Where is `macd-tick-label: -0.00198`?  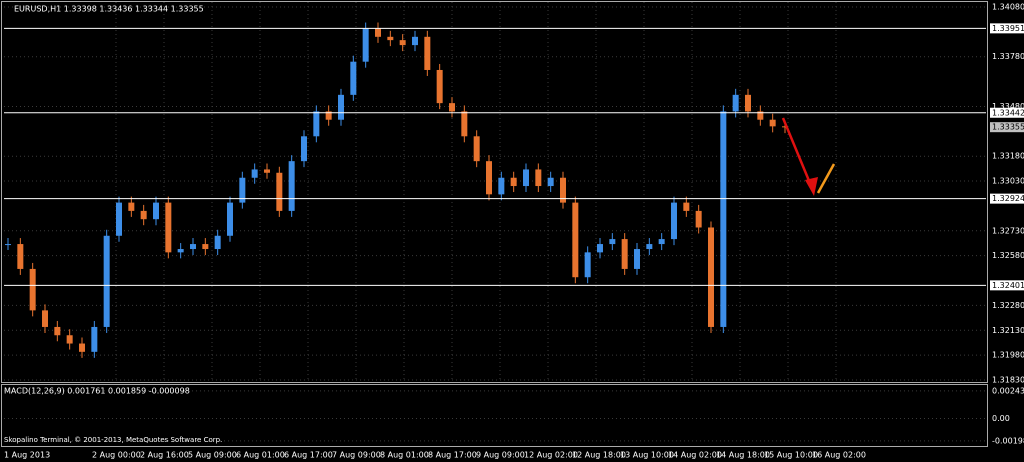
macd-tick-label: -0.00198 is located at coordinates (1008, 440).